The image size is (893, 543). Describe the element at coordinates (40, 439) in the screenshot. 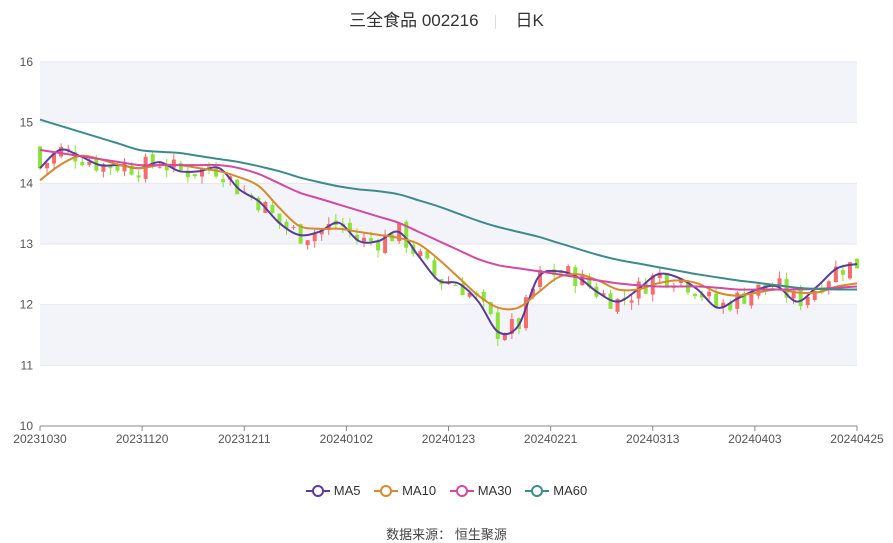

I see `x-tick-label: 20231030` at that location.